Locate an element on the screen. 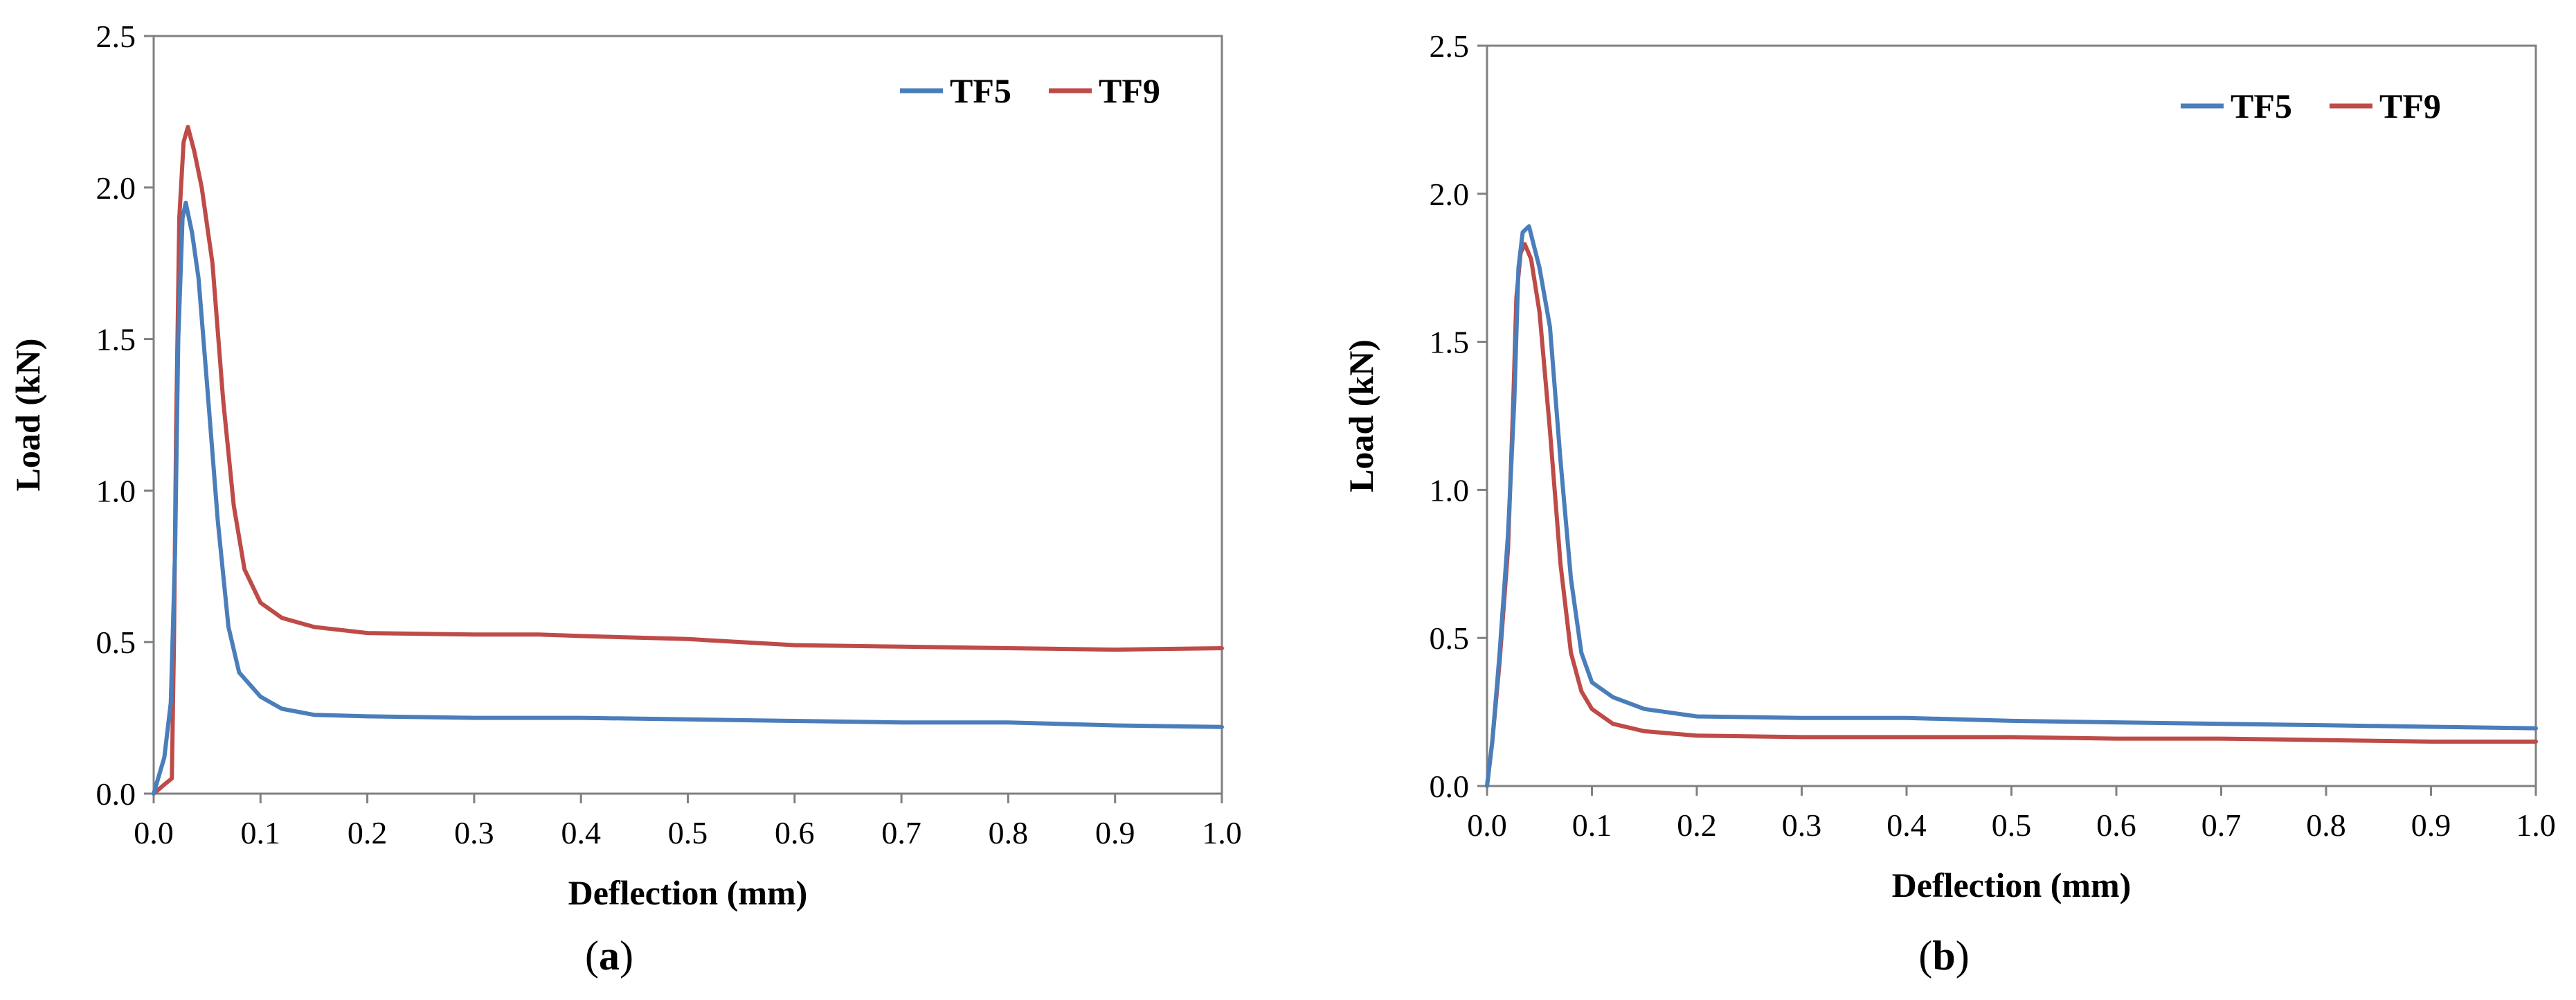  panel-caption: (a) is located at coordinates (609, 956).